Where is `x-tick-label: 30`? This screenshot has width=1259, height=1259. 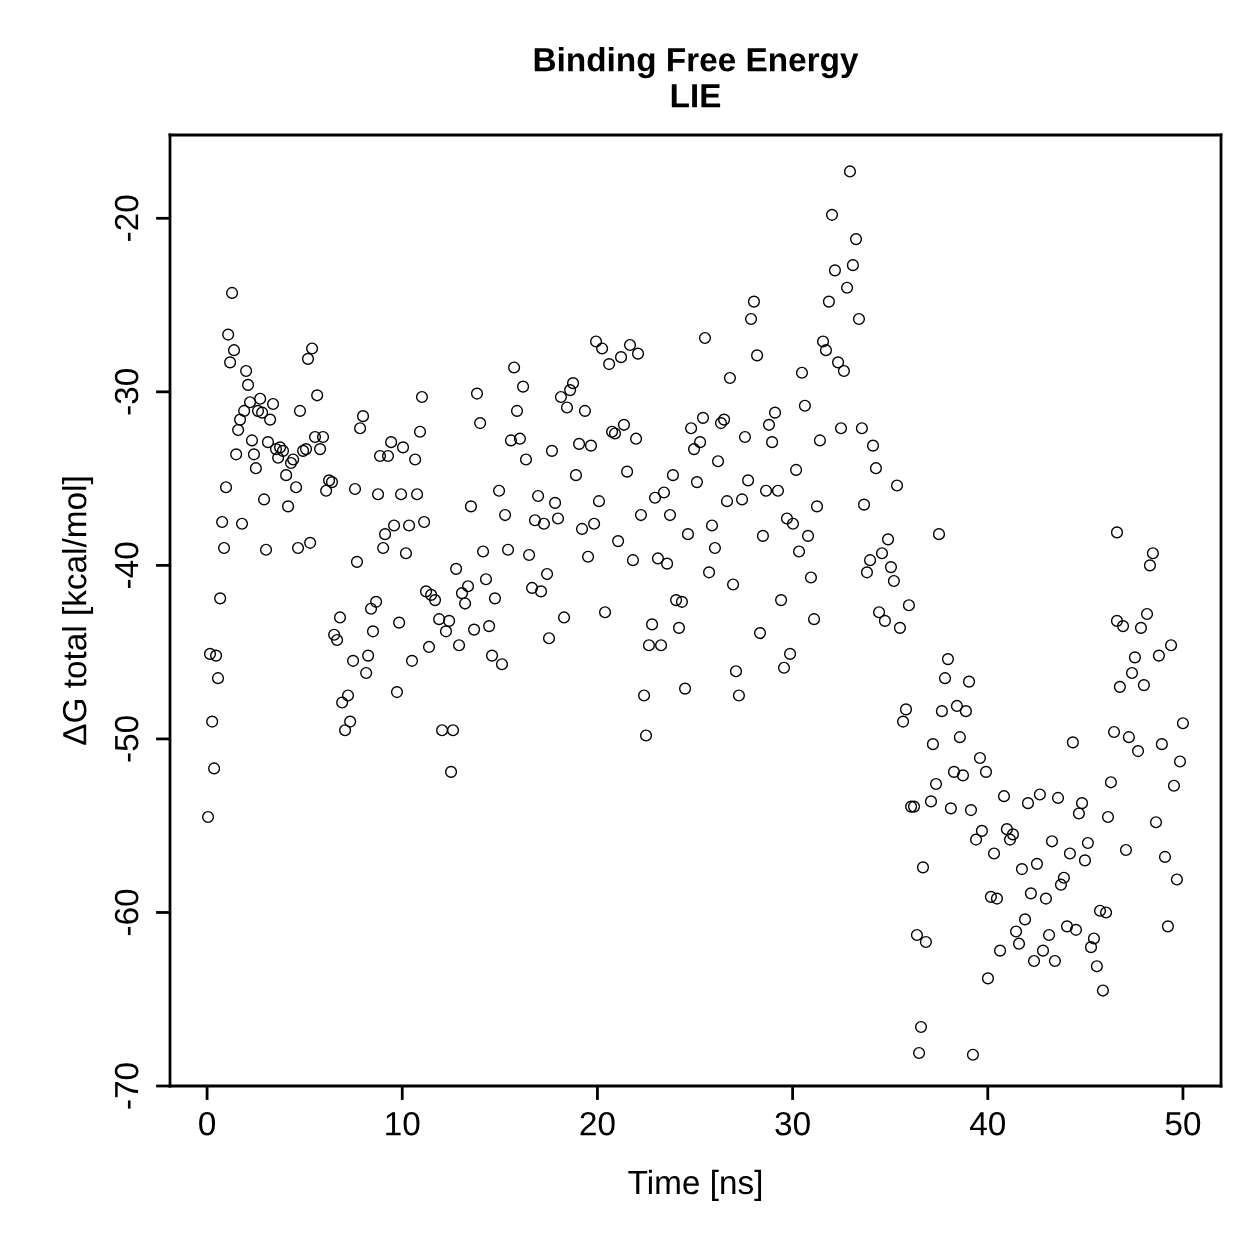
x-tick-label: 30 is located at coordinates (792, 1123).